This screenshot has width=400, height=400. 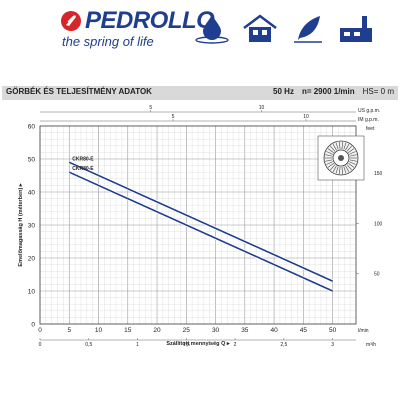 I want to click on band-speed: n= 2900 1/min, so click(x=328, y=91).